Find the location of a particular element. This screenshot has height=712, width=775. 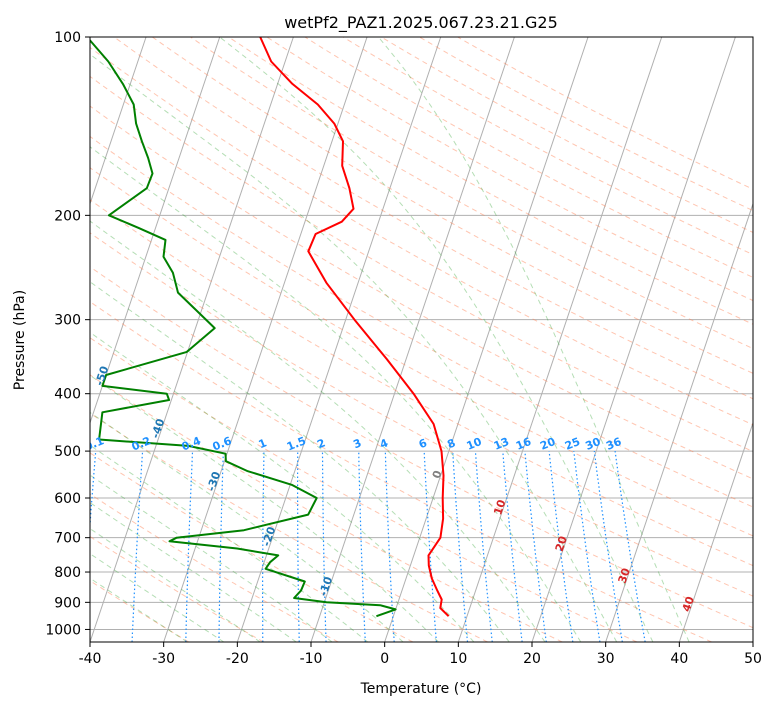

x-axis-label: Temperature (°C) is located at coordinates (421, 689).